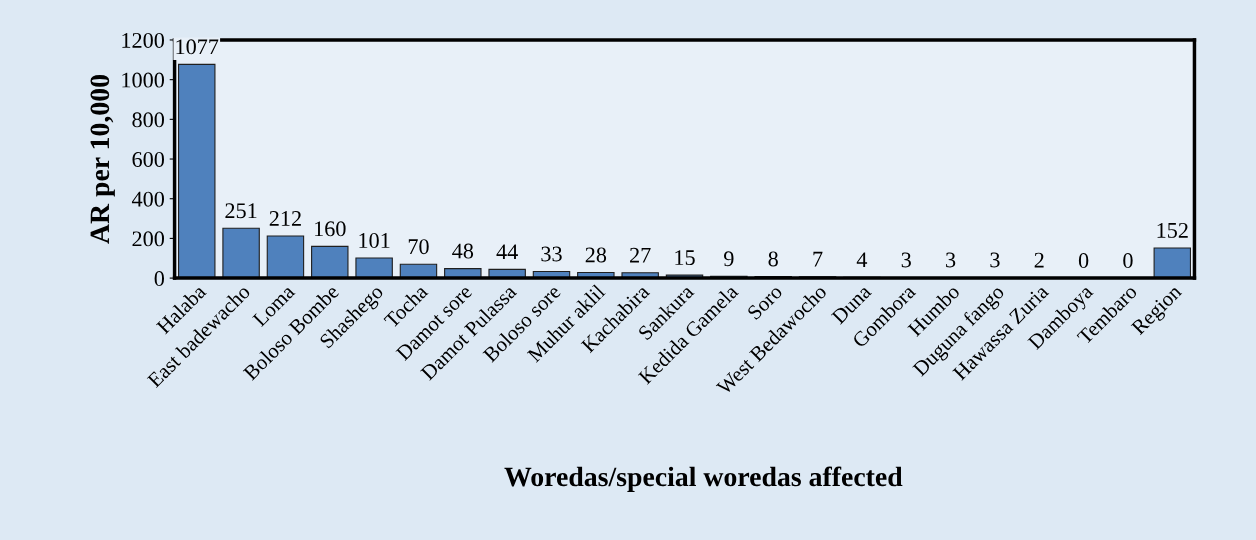 Image resolution: width=1256 pixels, height=540 pixels. What do you see at coordinates (148, 120) in the screenshot?
I see `y-tick-label: 800` at bounding box center [148, 120].